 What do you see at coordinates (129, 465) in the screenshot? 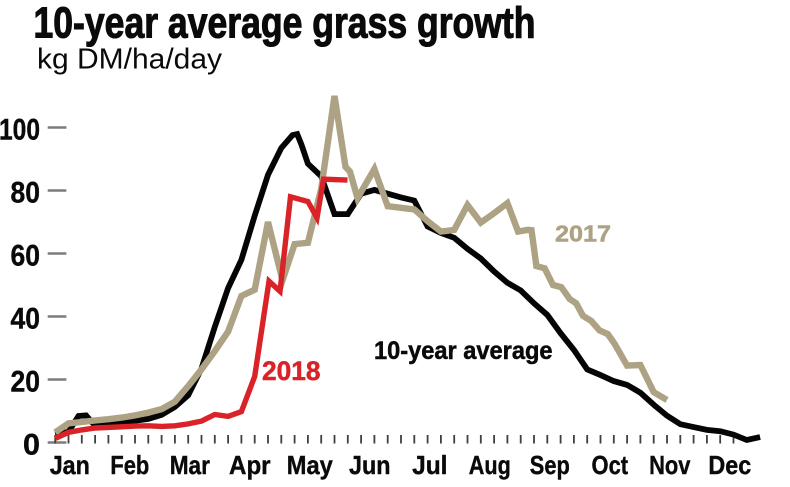
I see `svg-text: Feb` at bounding box center [129, 465].